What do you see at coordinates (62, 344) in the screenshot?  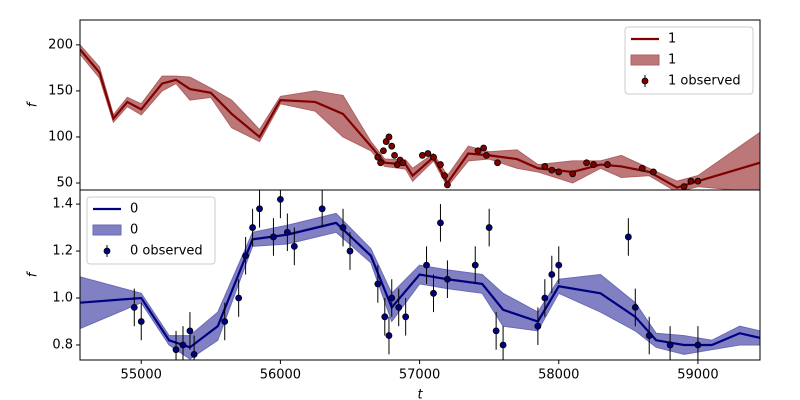 I see `y-tick-label: 0.8` at bounding box center [62, 344].